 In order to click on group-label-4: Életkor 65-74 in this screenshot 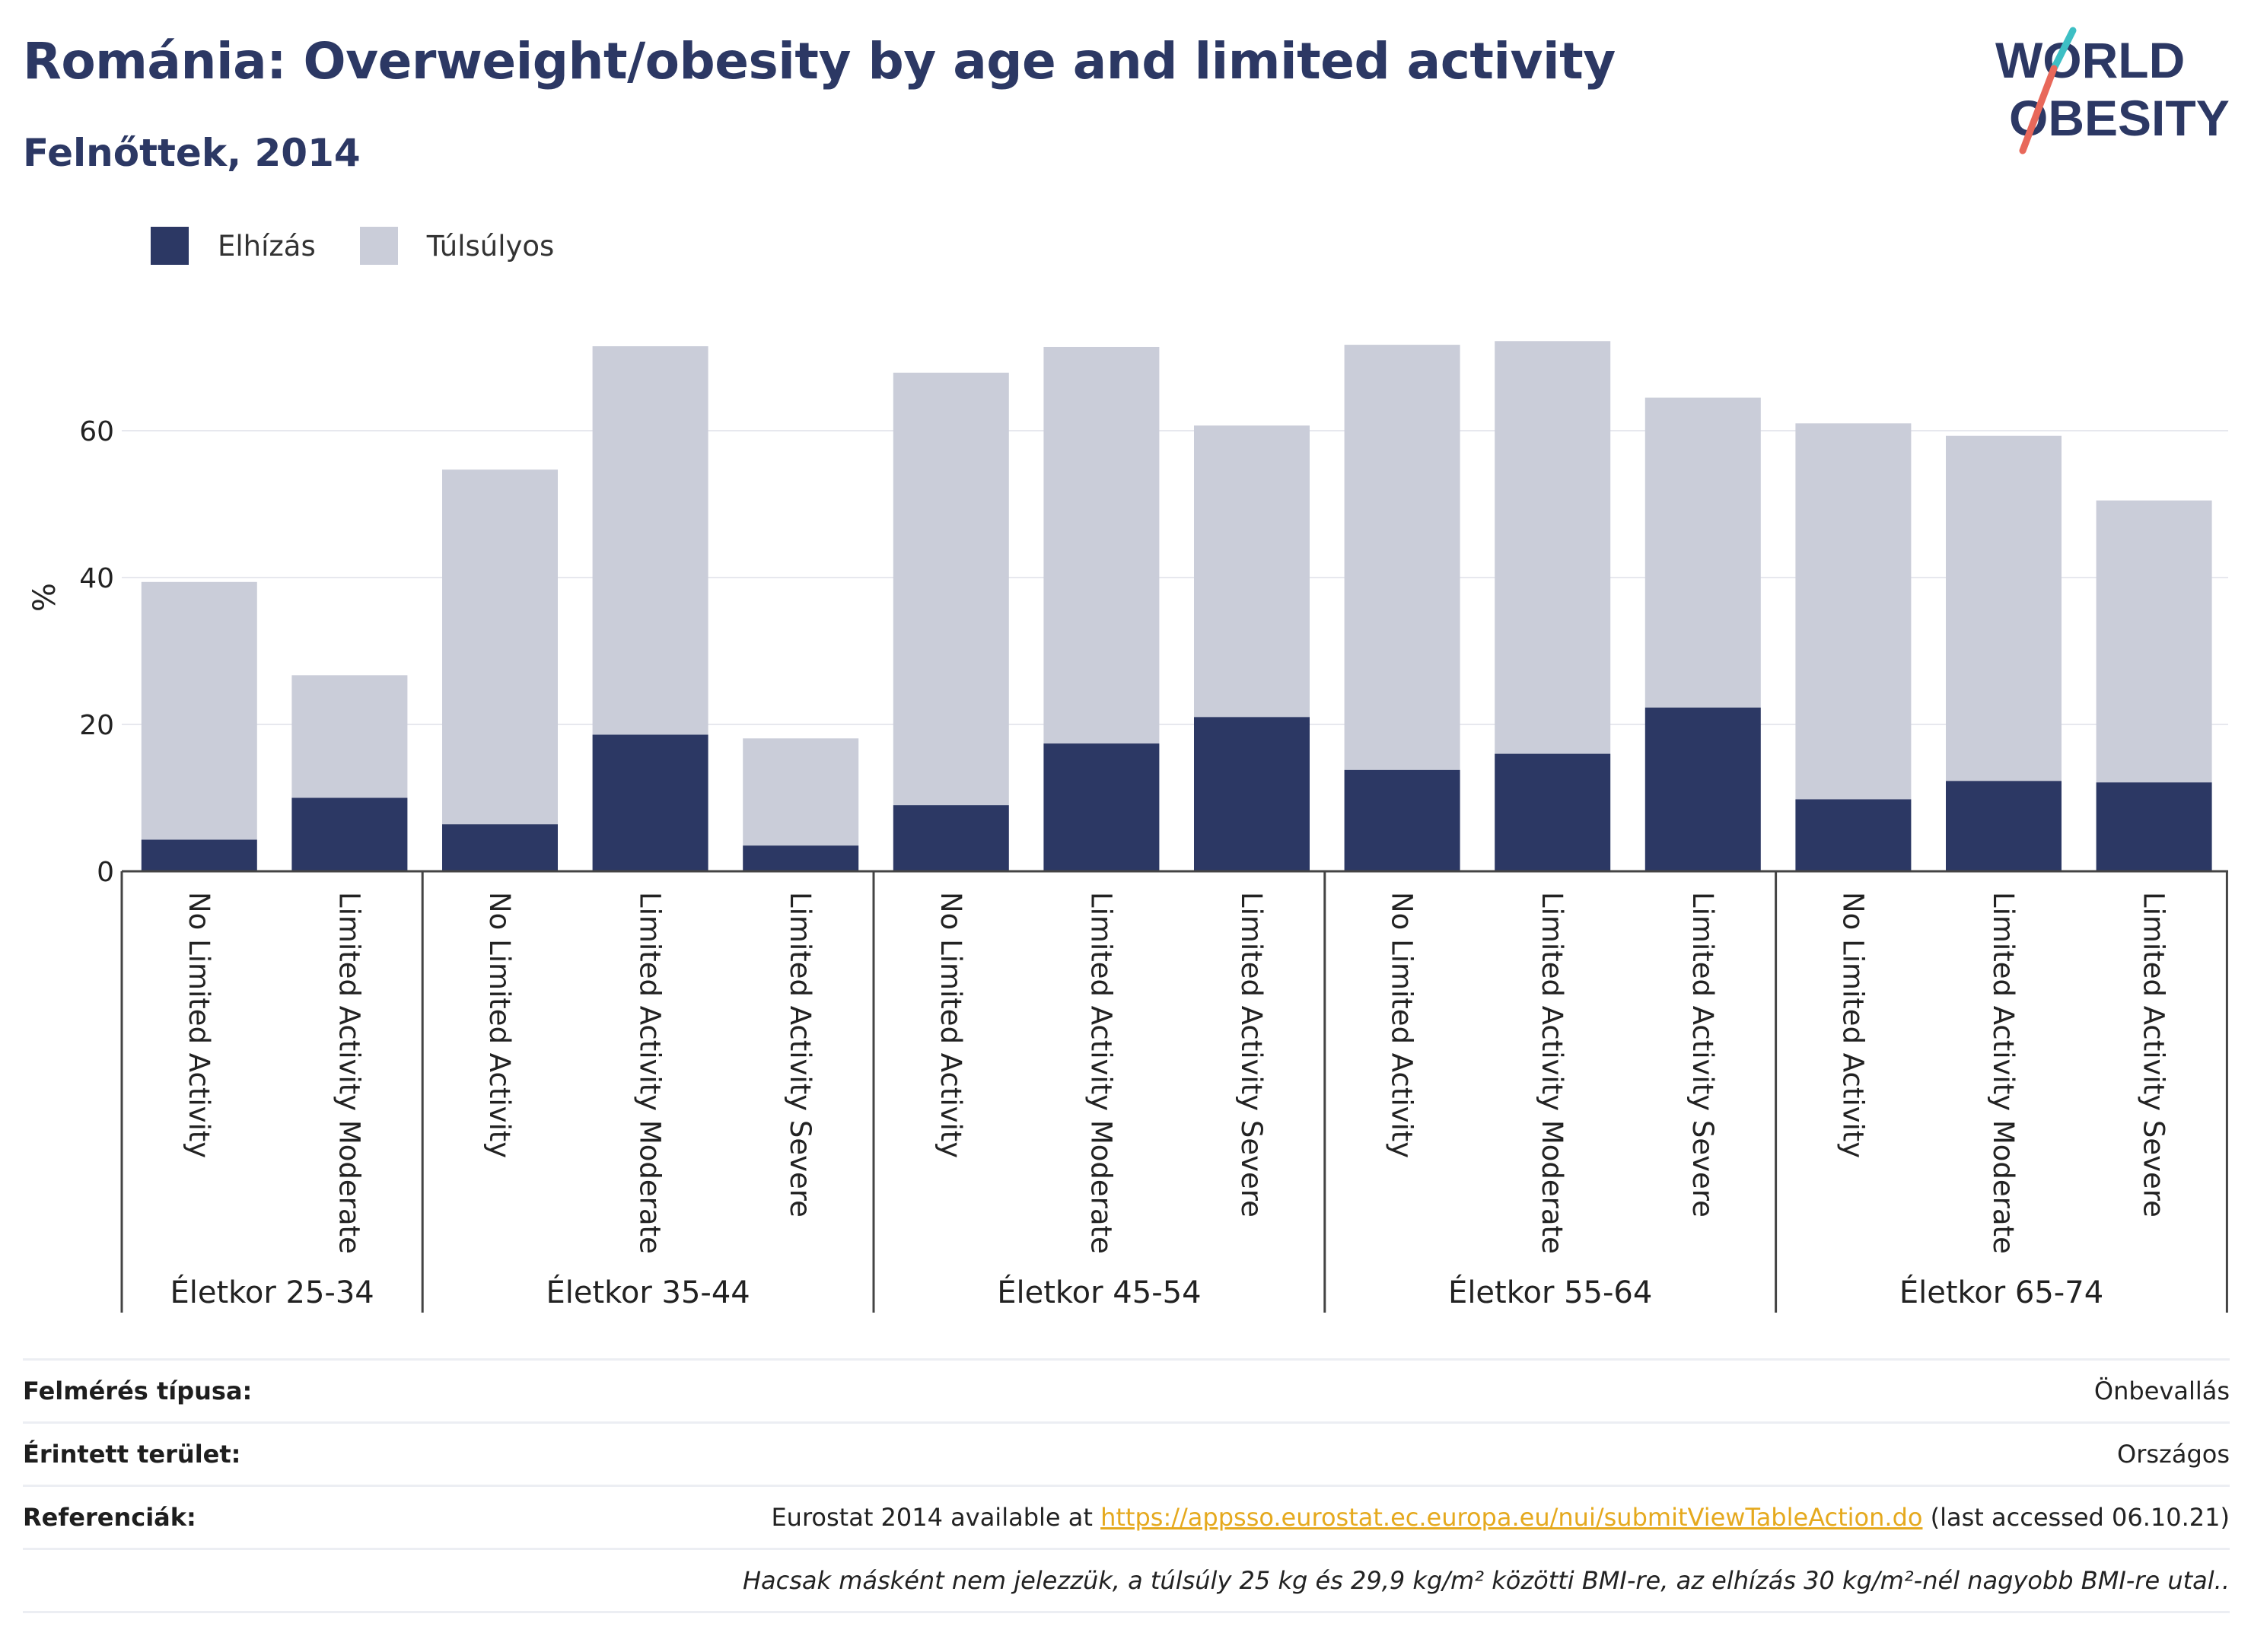, I will do `click(2001, 1292)`.